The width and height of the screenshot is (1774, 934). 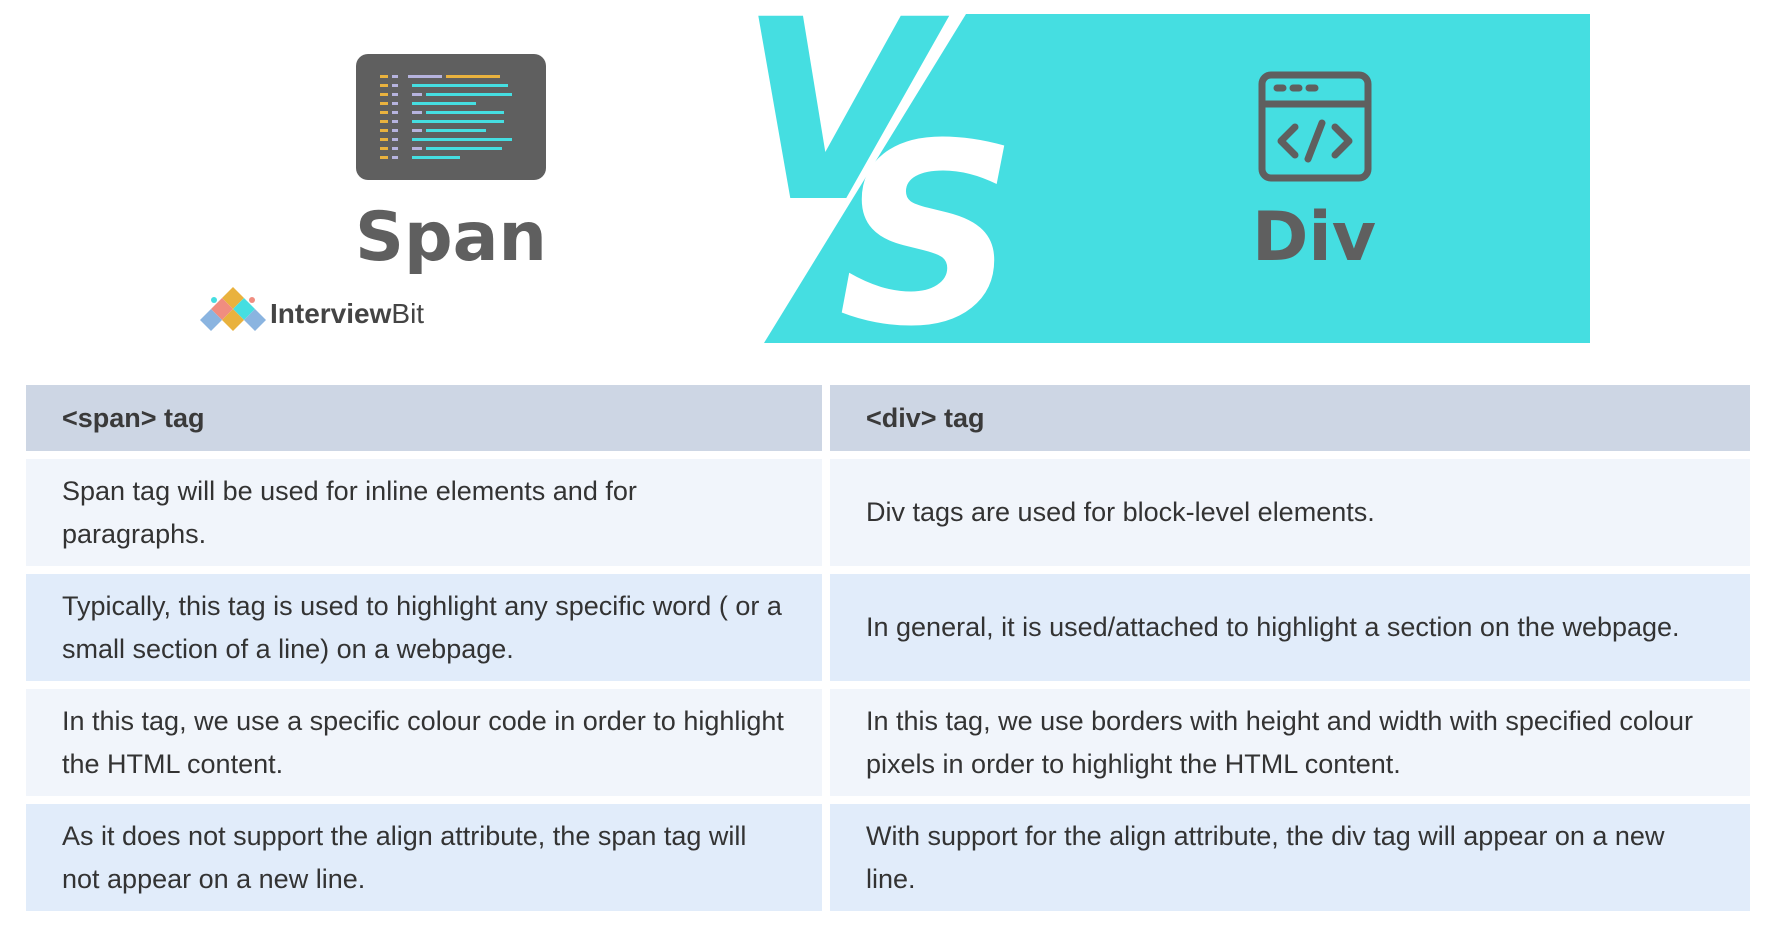 I want to click on interviewbit-logo, so click(x=233, y=309).